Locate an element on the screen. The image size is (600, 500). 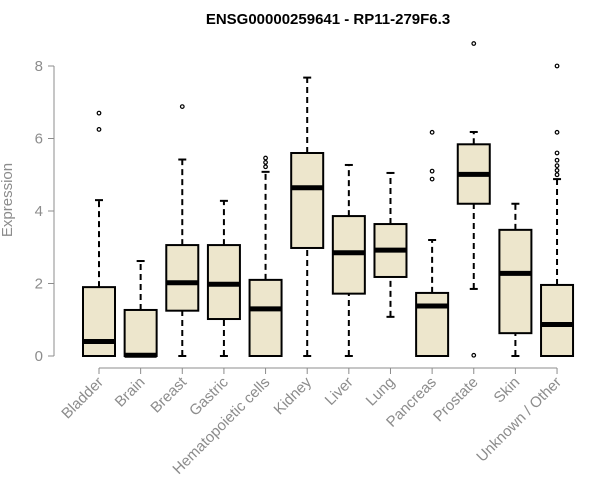
x-tick-label: Bladder is located at coordinates (82, 398).